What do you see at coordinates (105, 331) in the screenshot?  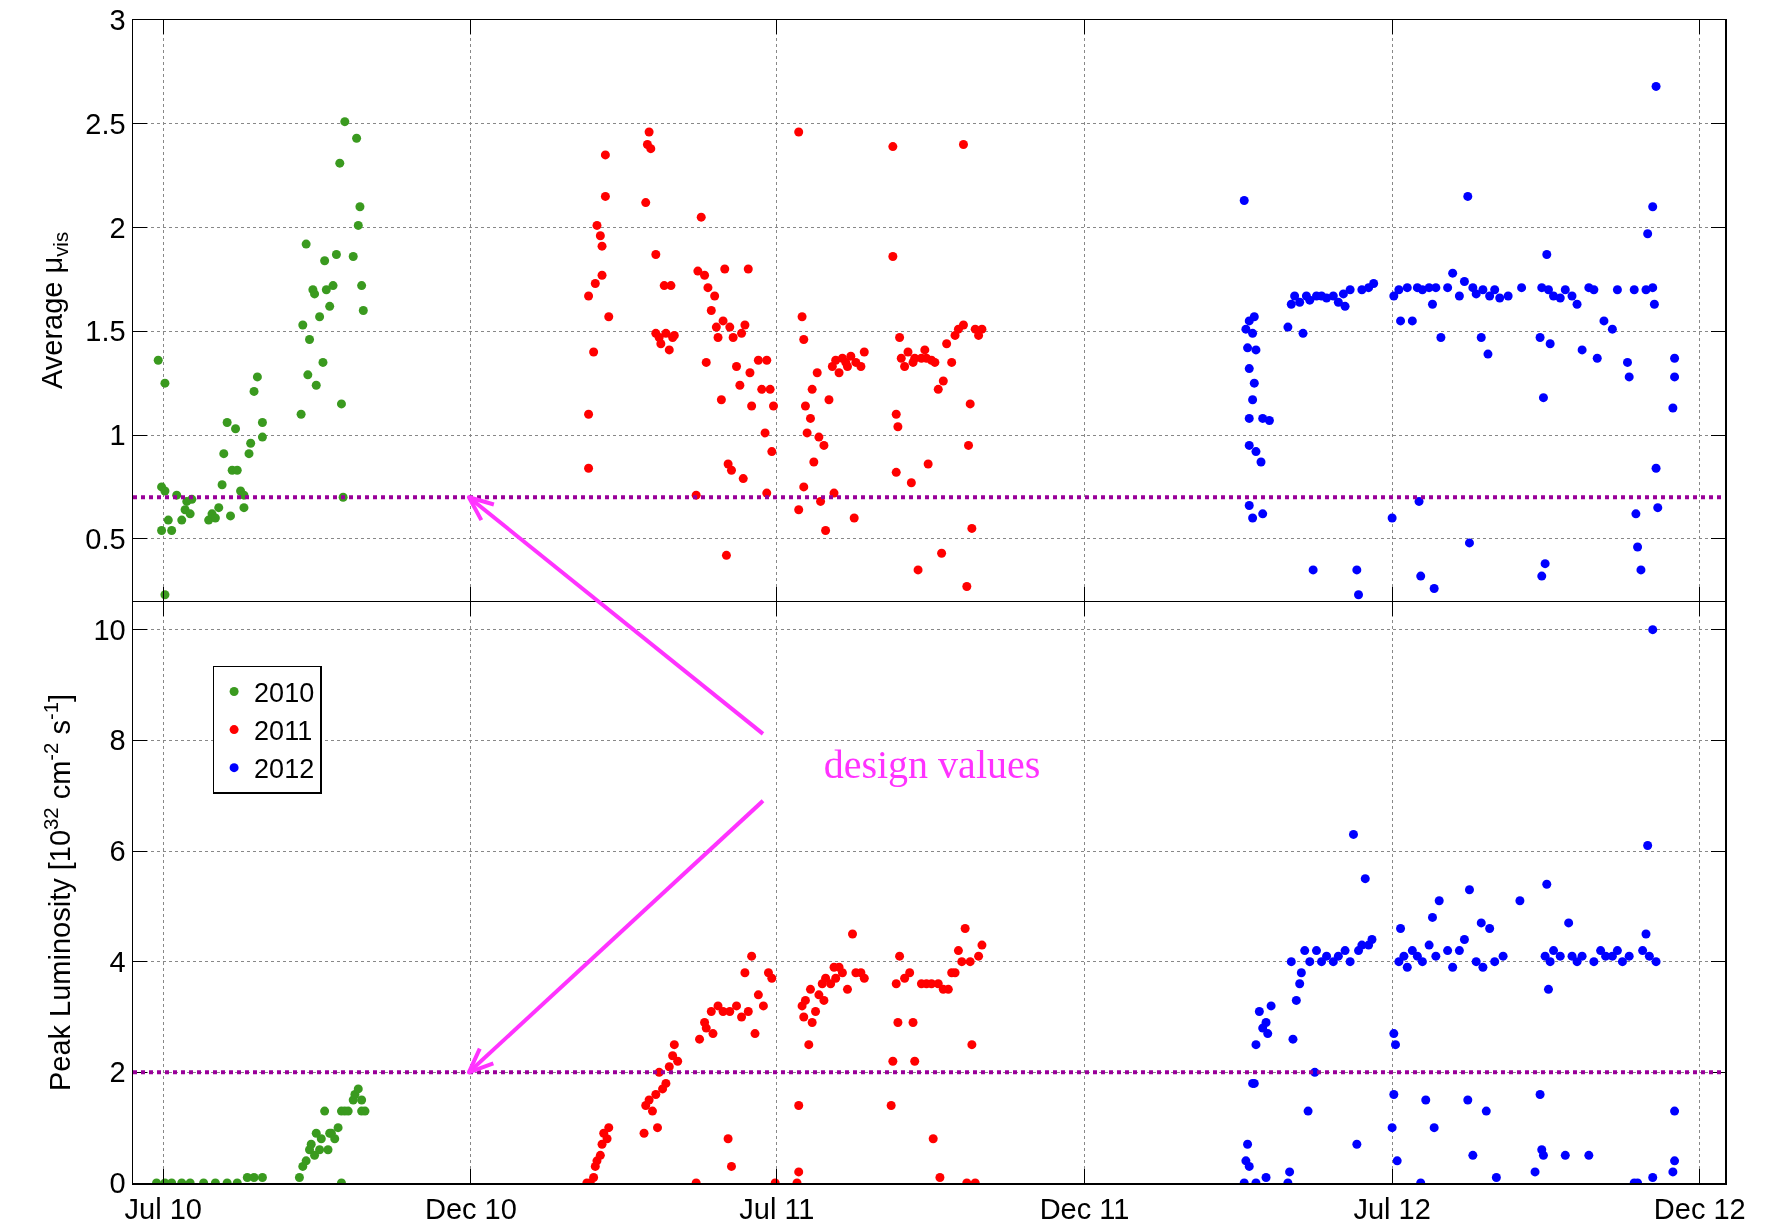 I see `y-tick-label: 1.5` at bounding box center [105, 331].